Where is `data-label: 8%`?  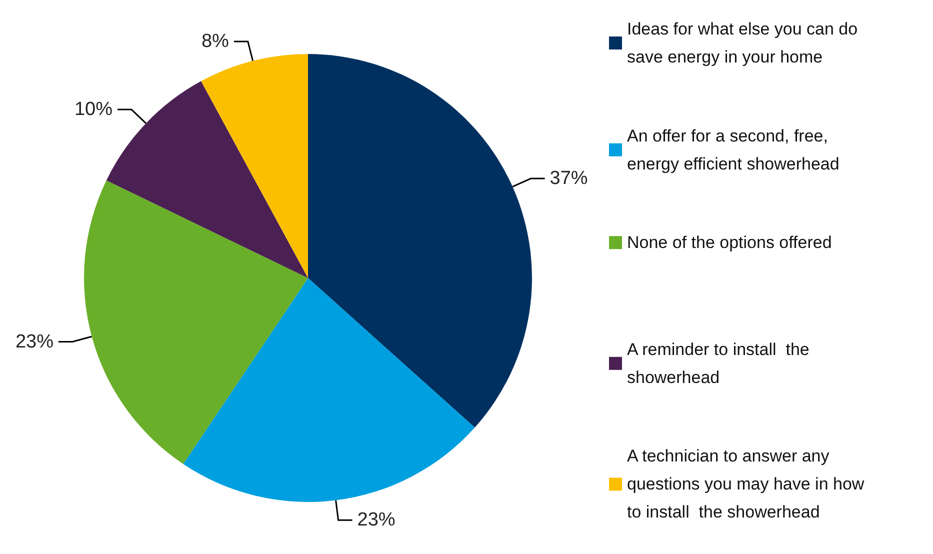
data-label: 8% is located at coordinates (215, 41).